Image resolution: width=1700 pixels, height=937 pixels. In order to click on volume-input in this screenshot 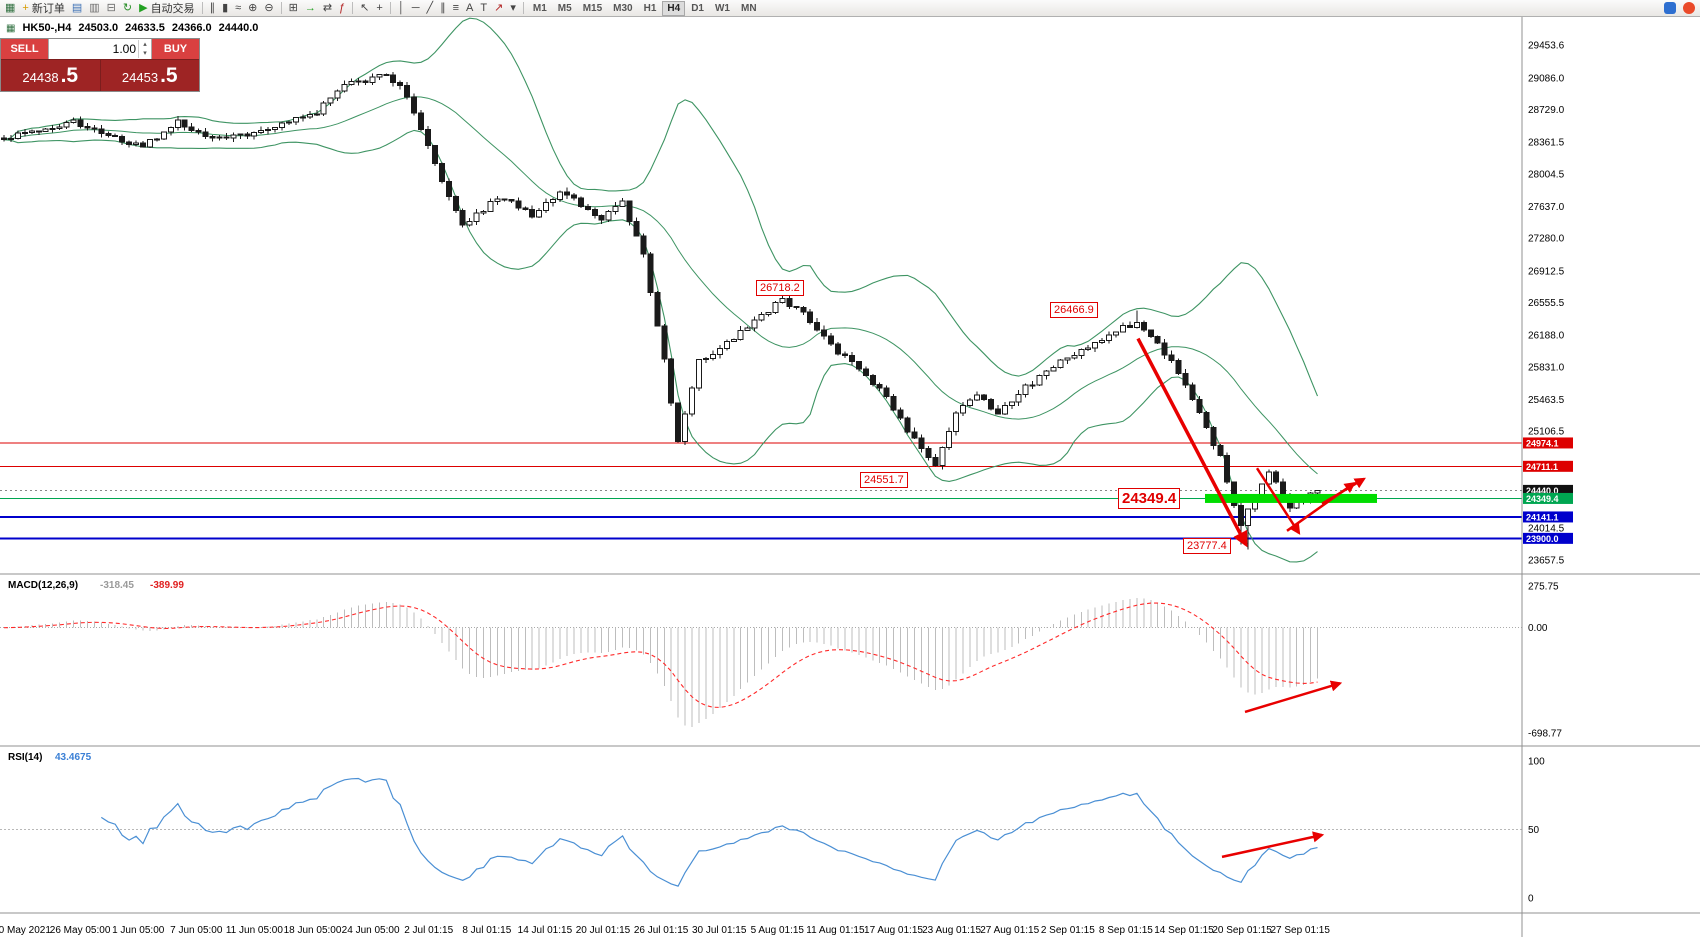, I will do `click(93, 49)`.